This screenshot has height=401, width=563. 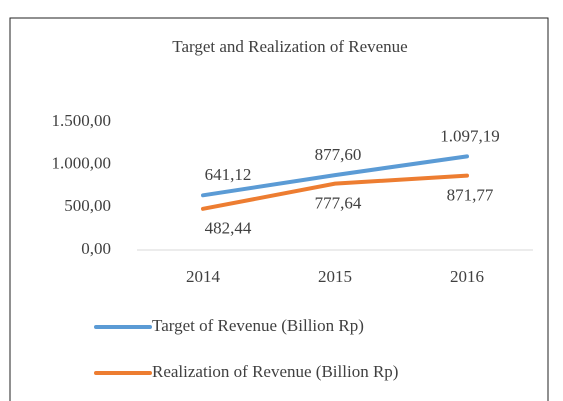 I want to click on data-label: 871,77, so click(x=470, y=195).